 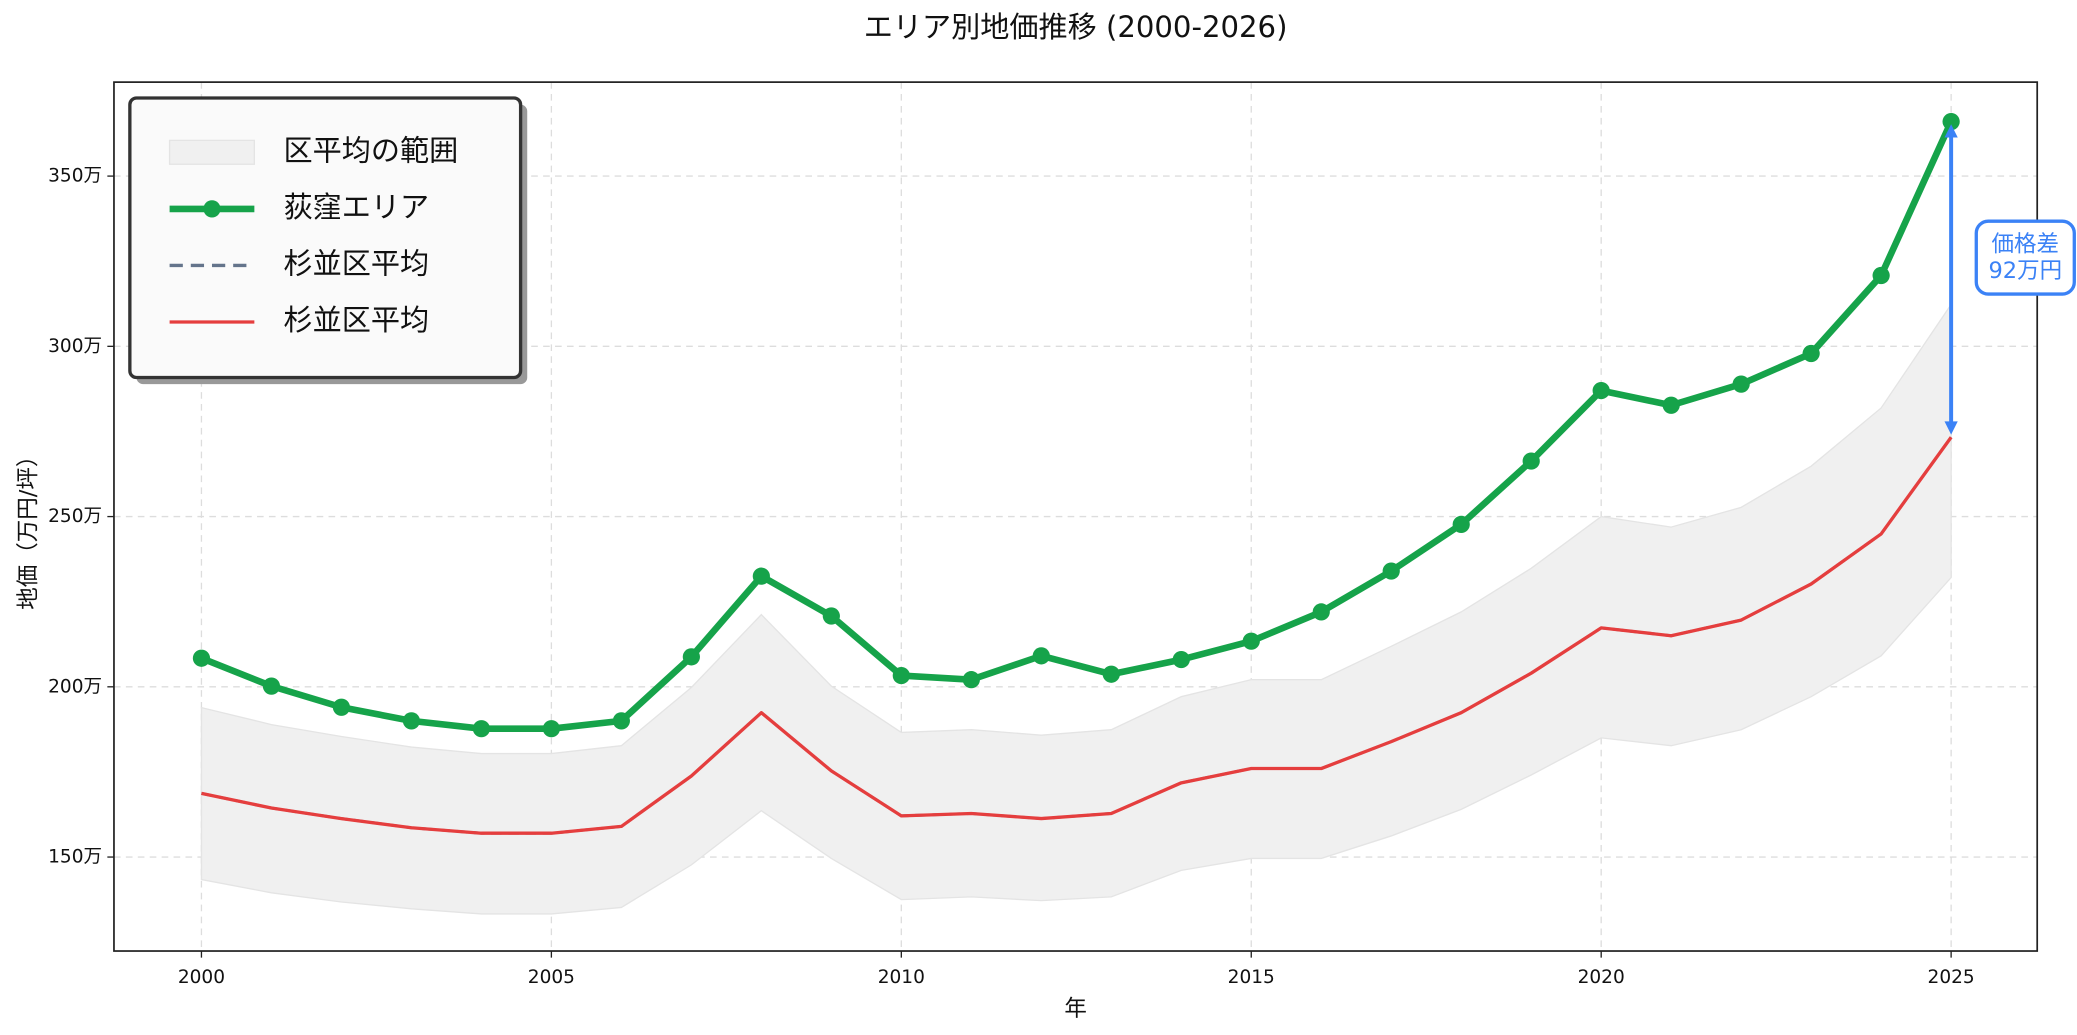 I want to click on x-tick-label: 2010, so click(x=901, y=977).